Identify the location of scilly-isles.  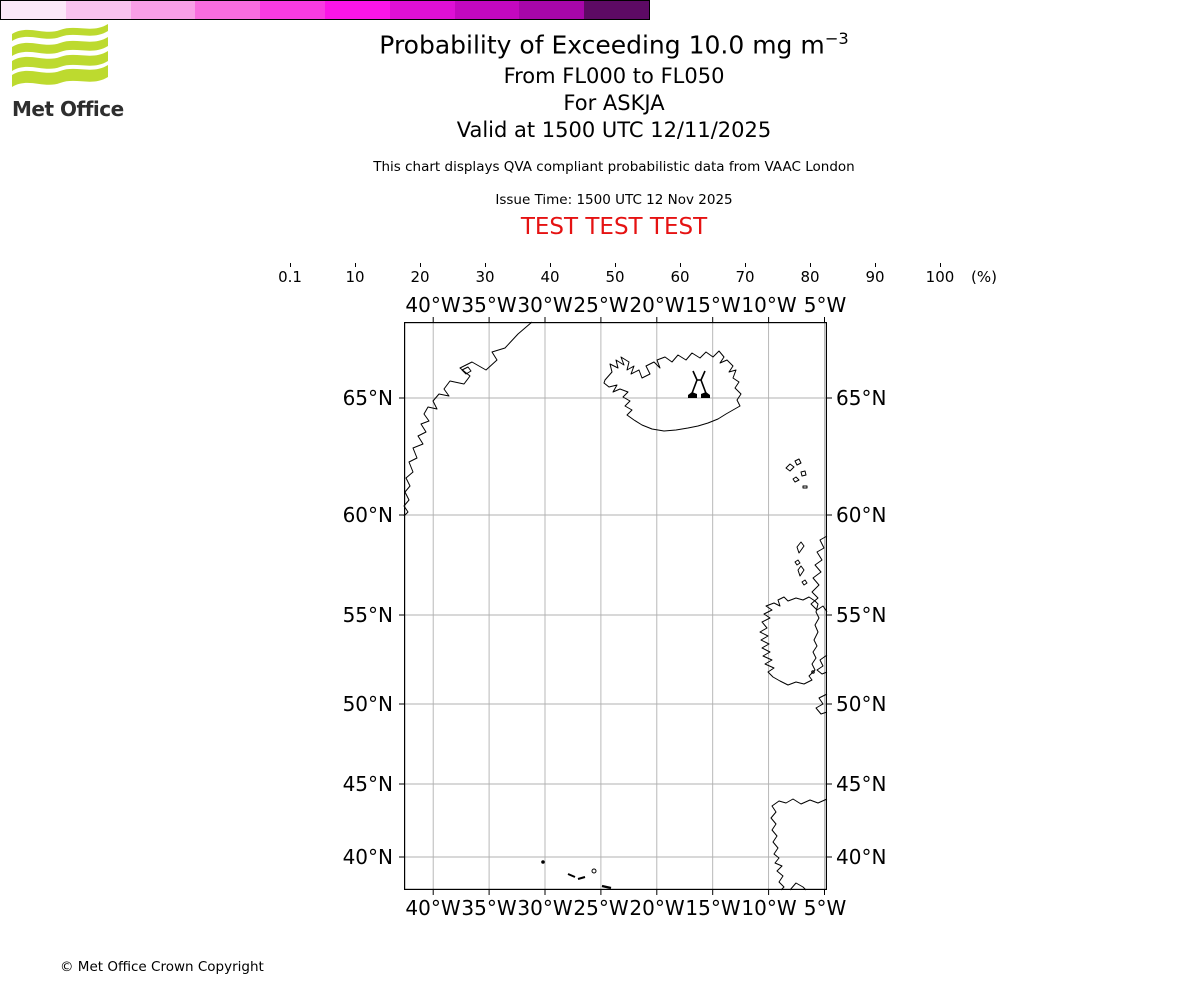
(813, 672).